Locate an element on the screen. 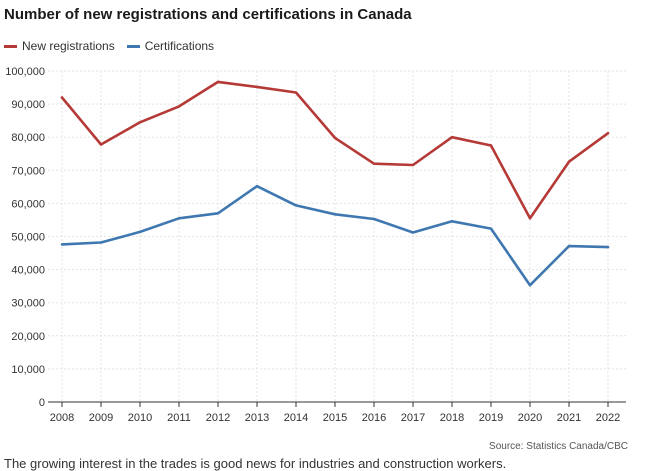  legend-item-certifications: Certifications is located at coordinates (170, 46).